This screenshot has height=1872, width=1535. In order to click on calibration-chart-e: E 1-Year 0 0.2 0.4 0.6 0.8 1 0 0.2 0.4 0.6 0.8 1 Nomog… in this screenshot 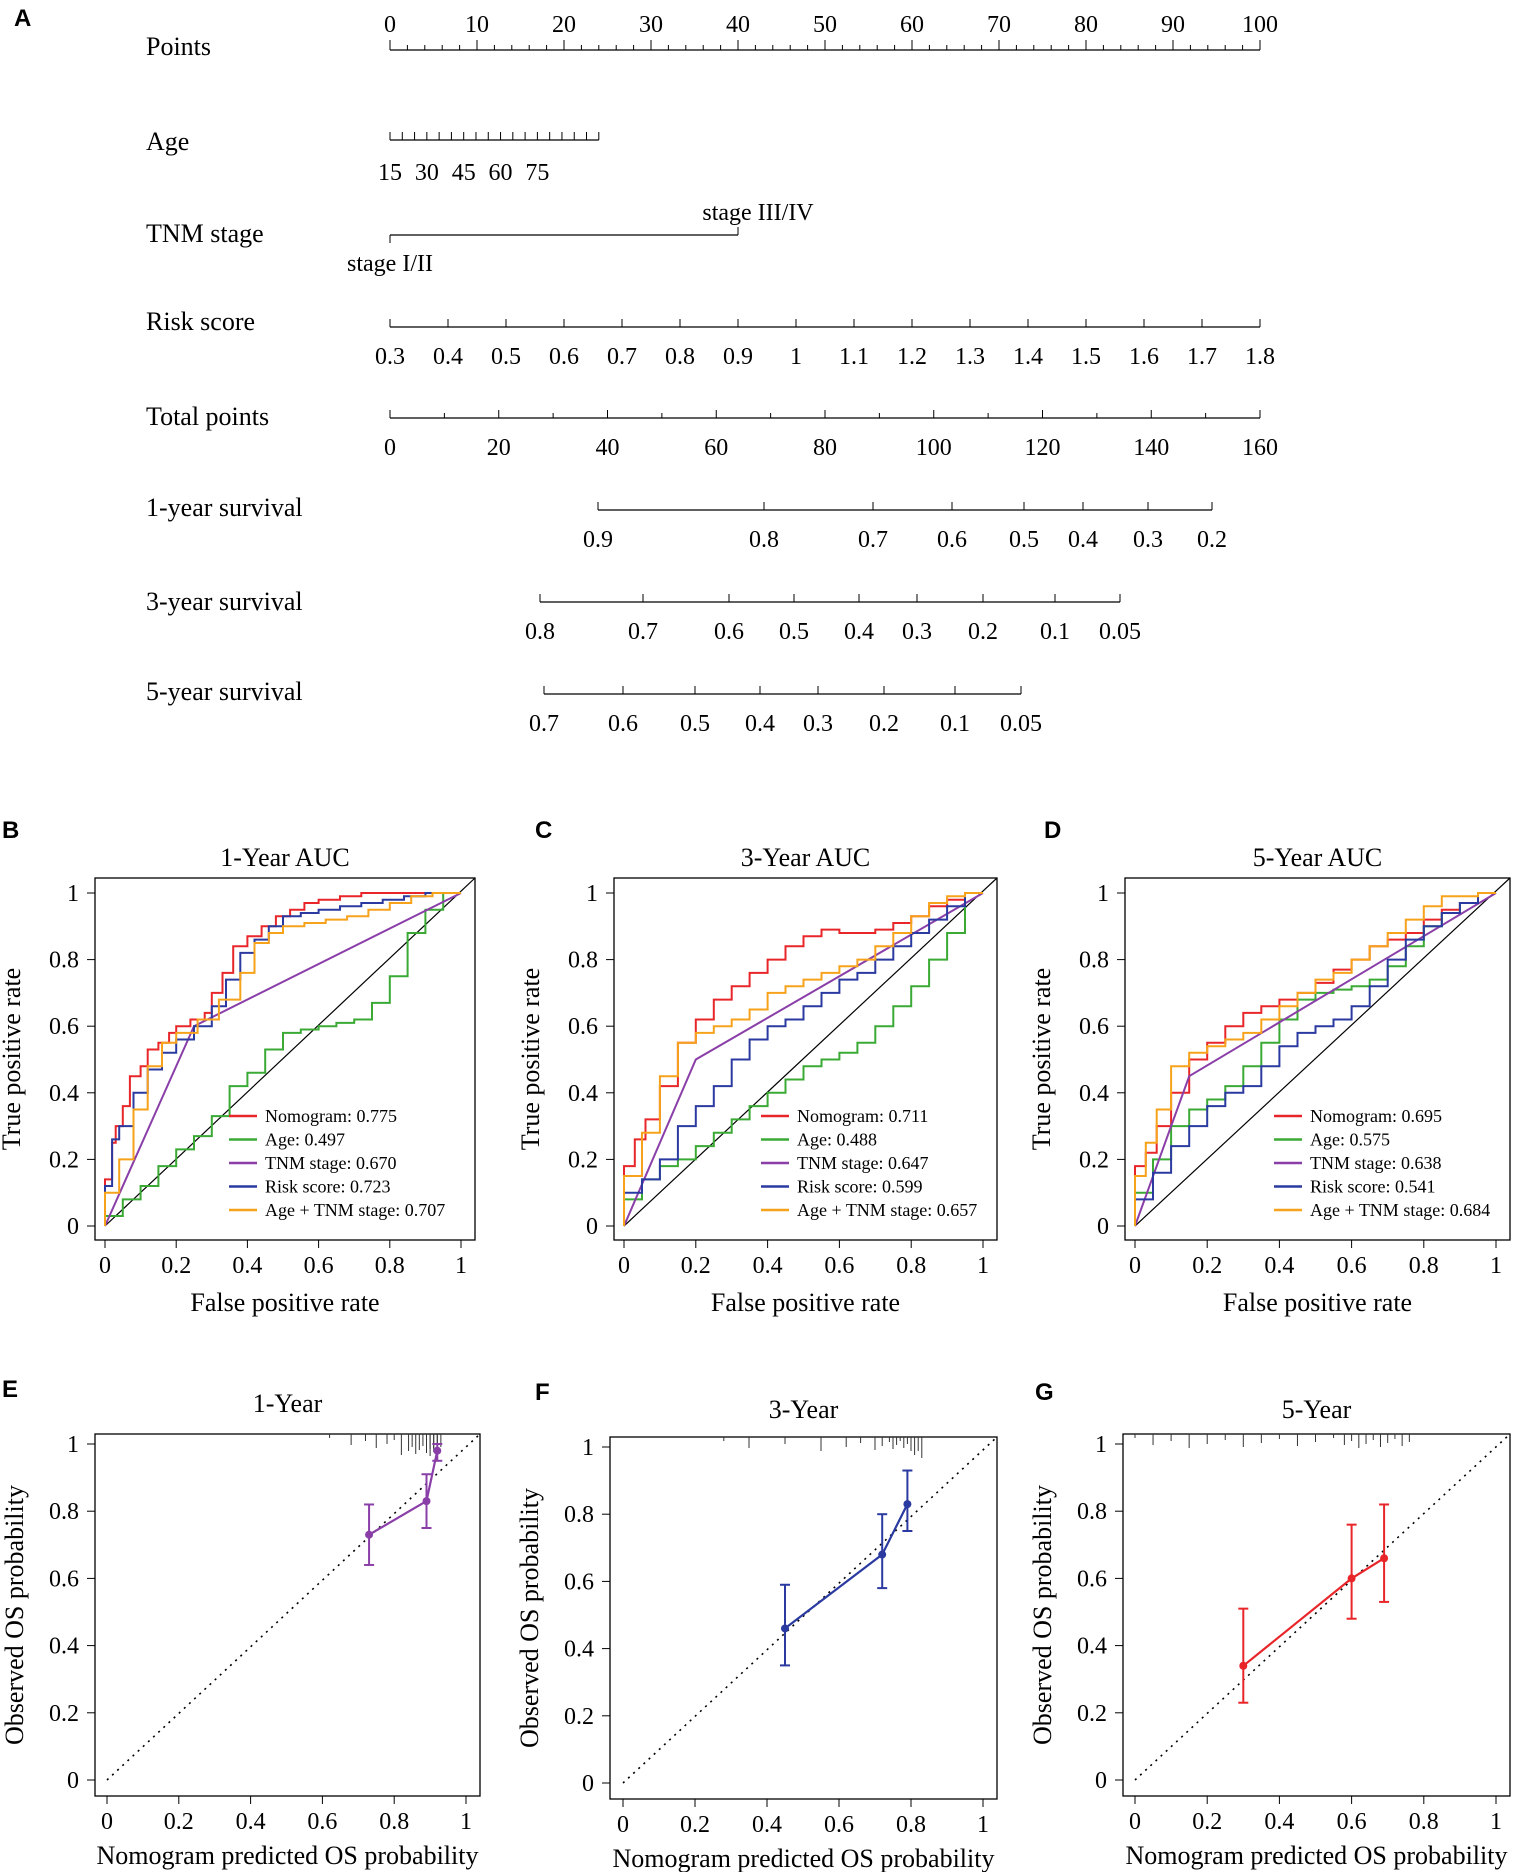, I will do `click(240, 1623)`.